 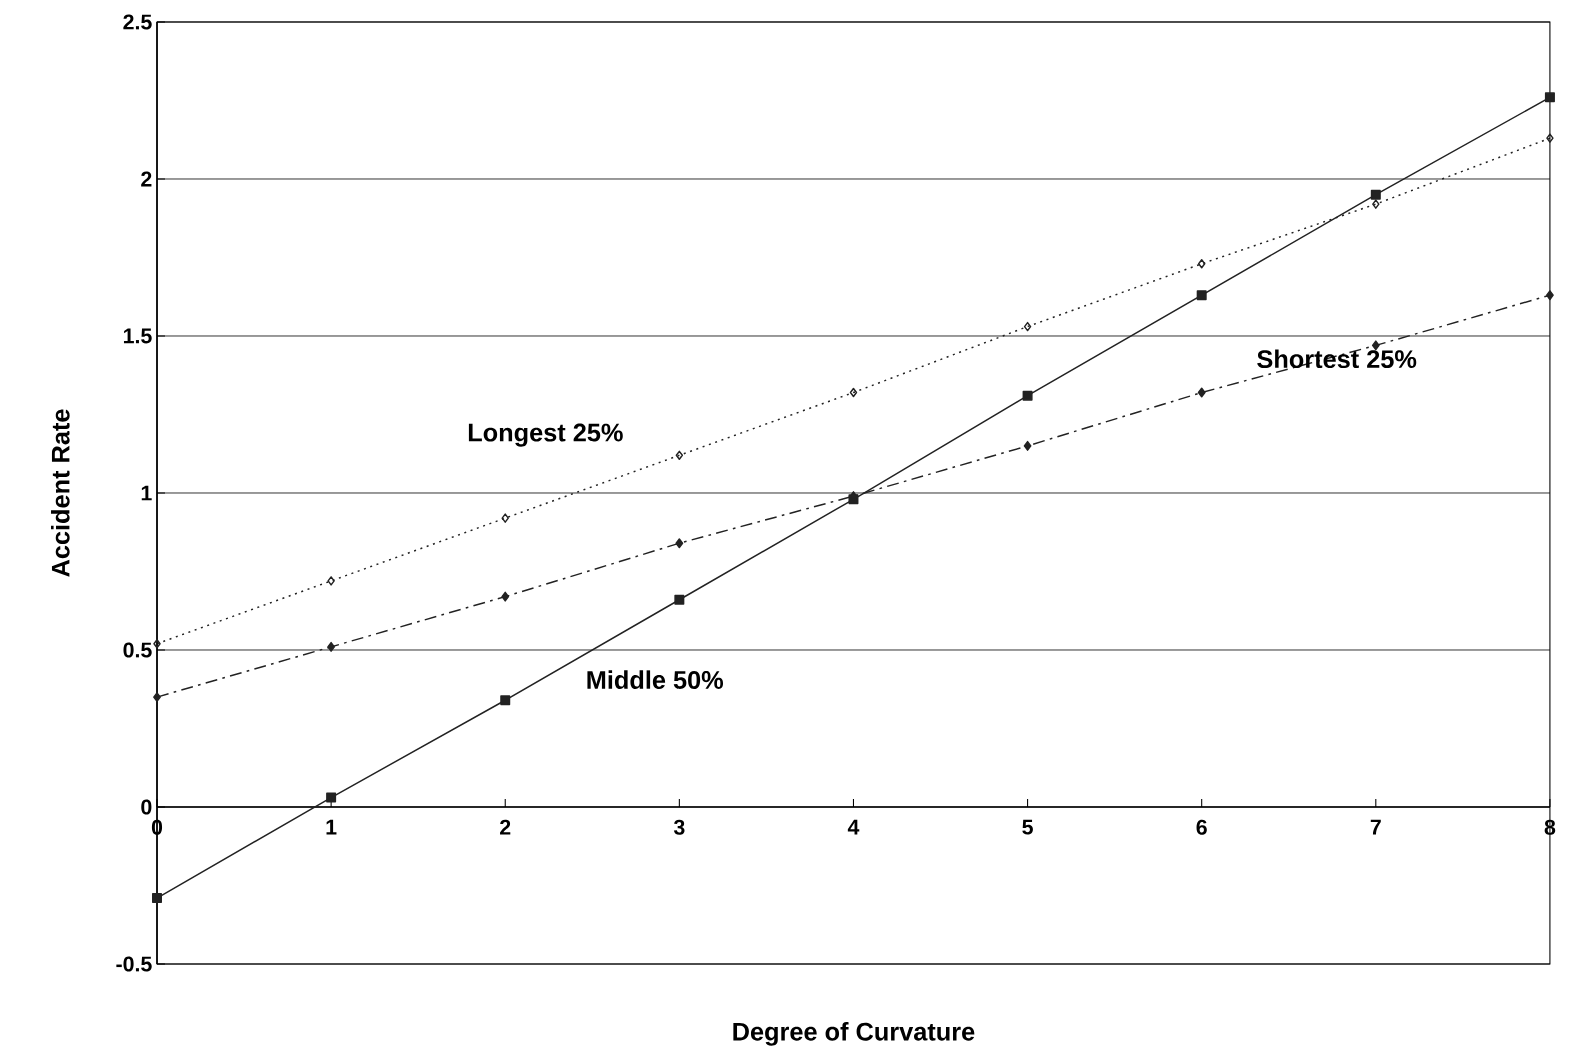 What do you see at coordinates (505, 827) in the screenshot?
I see `x-tick-label: 2` at bounding box center [505, 827].